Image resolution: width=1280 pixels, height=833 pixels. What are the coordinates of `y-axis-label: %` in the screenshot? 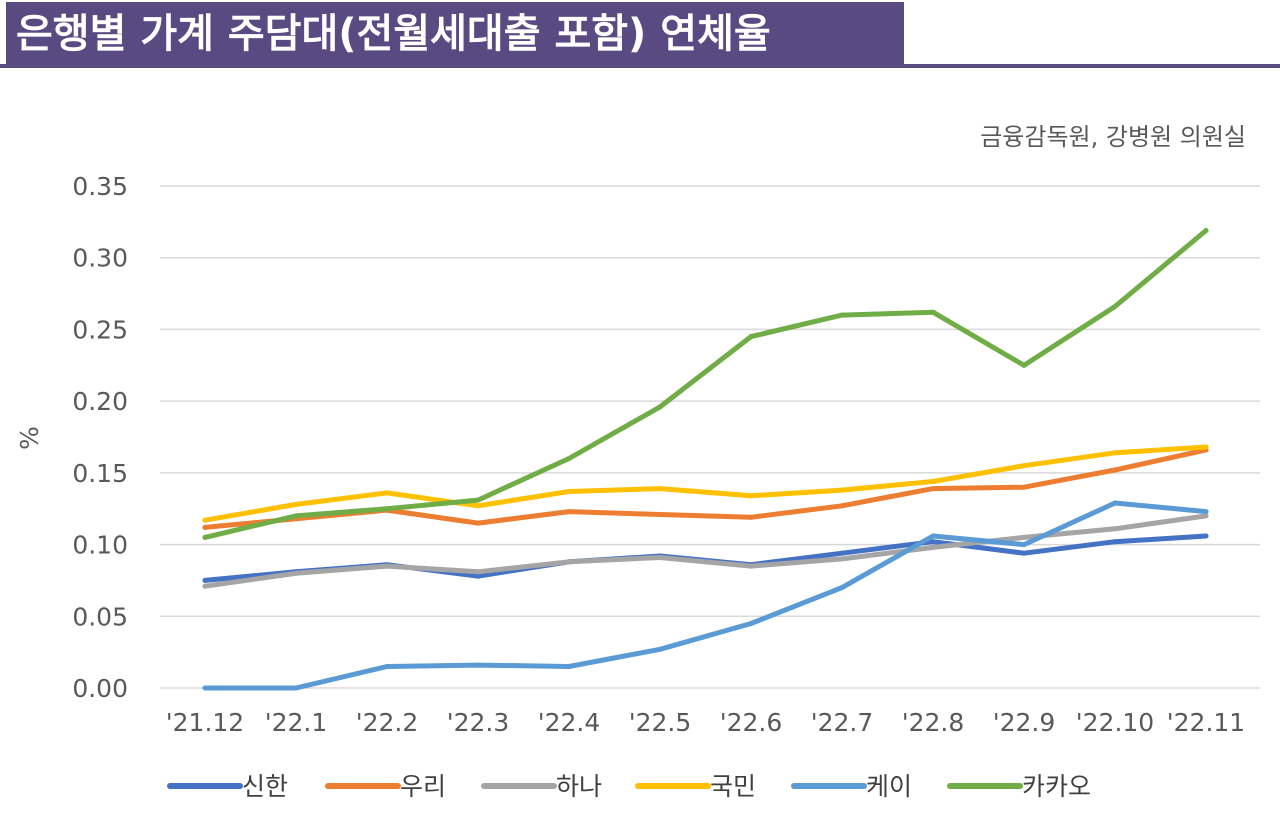 It's located at (29, 438).